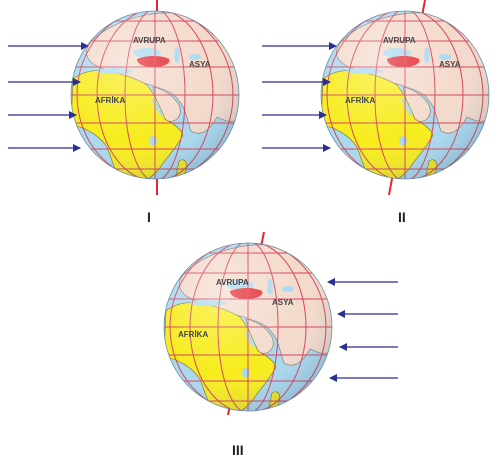 The width and height of the screenshot is (499, 467). I want to click on label-europe-ii: AVRUPA, so click(399, 40).